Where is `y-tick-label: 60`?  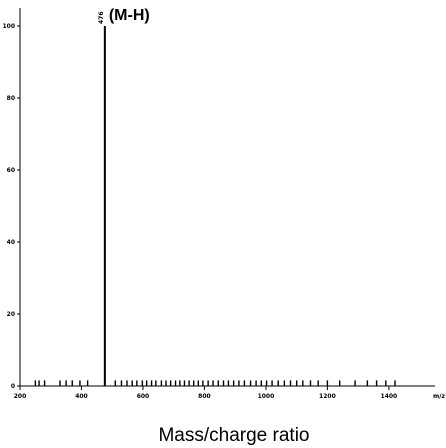 y-tick-label: 60 is located at coordinates (11, 170).